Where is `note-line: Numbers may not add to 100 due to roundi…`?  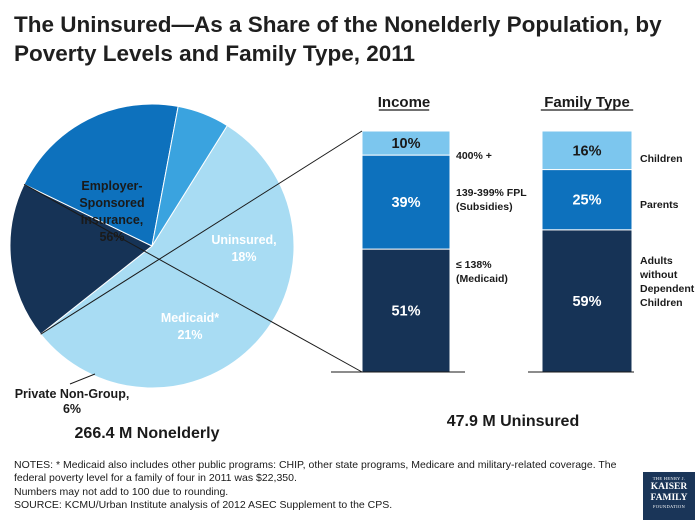 note-line: Numbers may not add to 100 due to roundi… is located at coordinates (121, 491).